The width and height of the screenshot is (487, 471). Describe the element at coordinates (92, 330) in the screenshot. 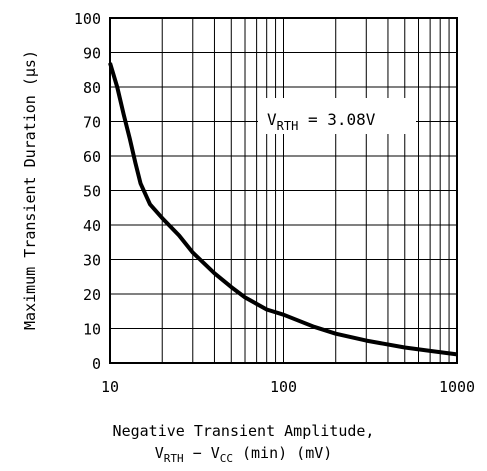

I see `y-tick-label: 10` at that location.